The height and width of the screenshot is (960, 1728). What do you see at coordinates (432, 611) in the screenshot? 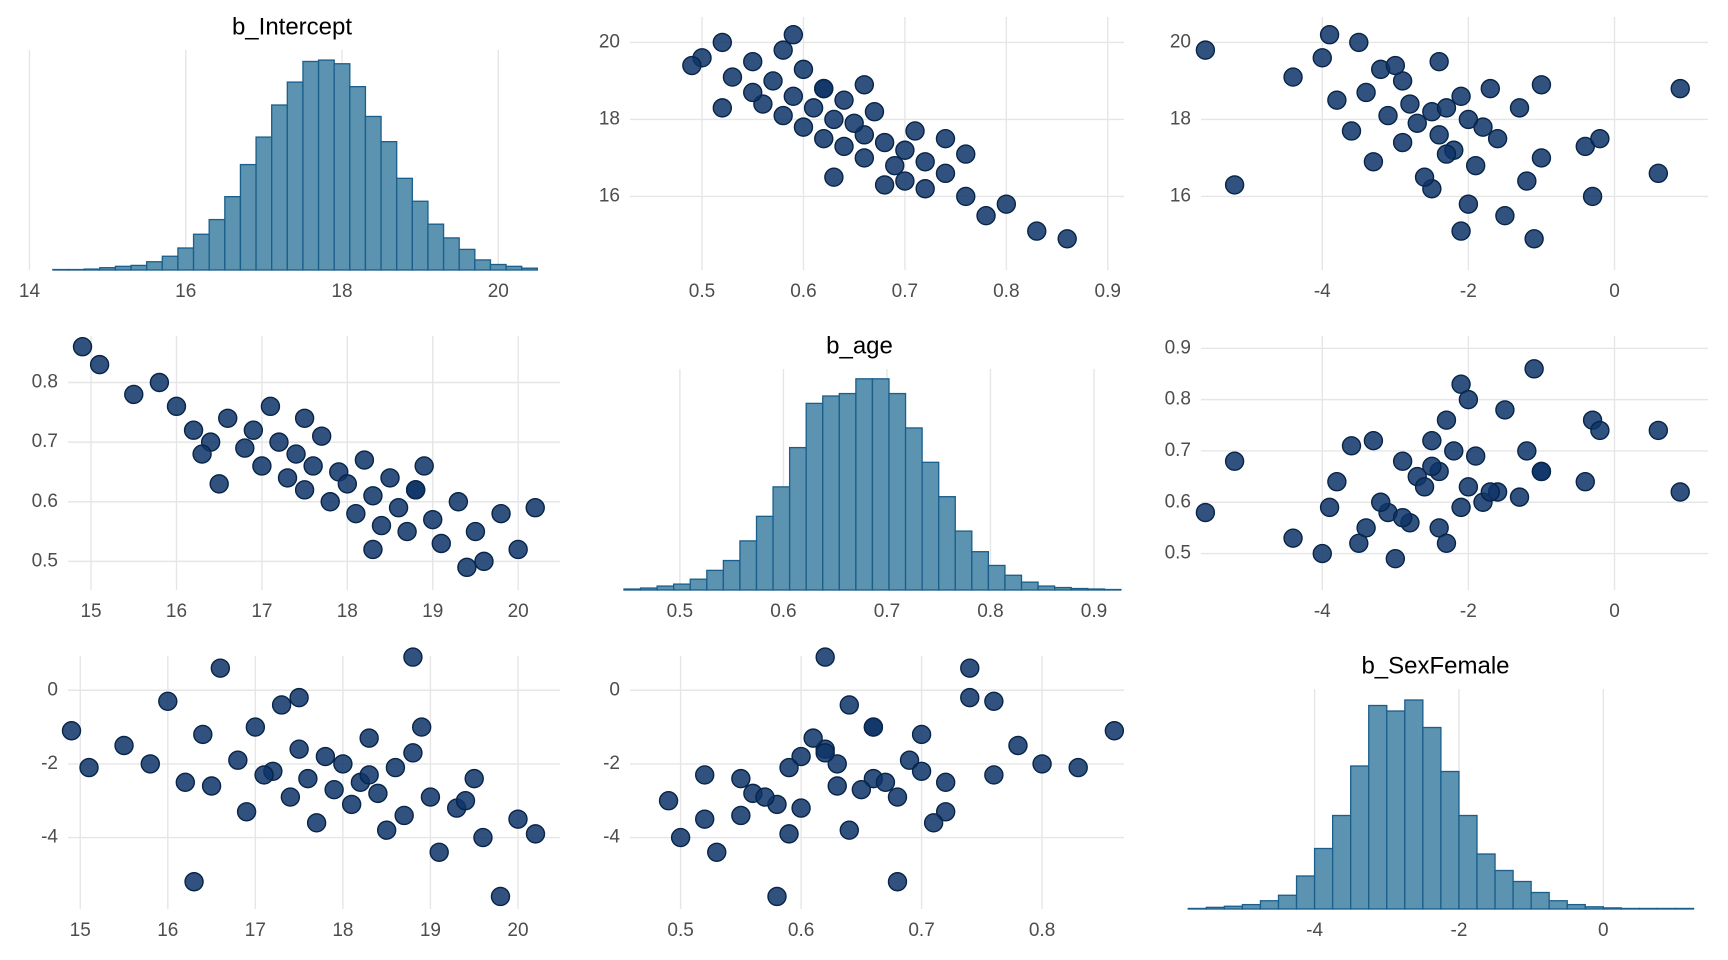
I see `x-tick-label: 19` at bounding box center [432, 611].